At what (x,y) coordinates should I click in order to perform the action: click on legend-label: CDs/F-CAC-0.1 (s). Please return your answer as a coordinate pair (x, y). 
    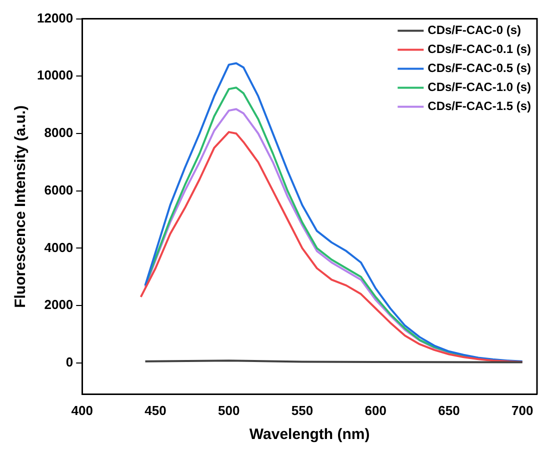
    Looking at the image, I should click on (480, 49).